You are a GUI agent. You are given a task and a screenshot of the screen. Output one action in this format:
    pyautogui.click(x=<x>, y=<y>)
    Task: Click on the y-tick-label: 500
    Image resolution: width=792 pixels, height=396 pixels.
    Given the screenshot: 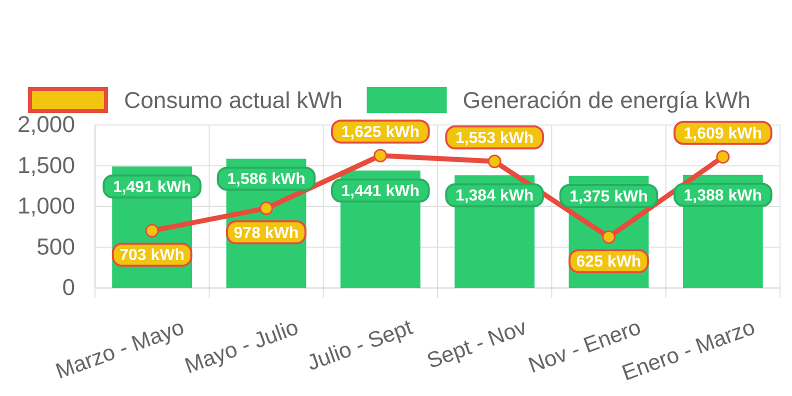 What is the action you would take?
    pyautogui.click(x=55, y=246)
    